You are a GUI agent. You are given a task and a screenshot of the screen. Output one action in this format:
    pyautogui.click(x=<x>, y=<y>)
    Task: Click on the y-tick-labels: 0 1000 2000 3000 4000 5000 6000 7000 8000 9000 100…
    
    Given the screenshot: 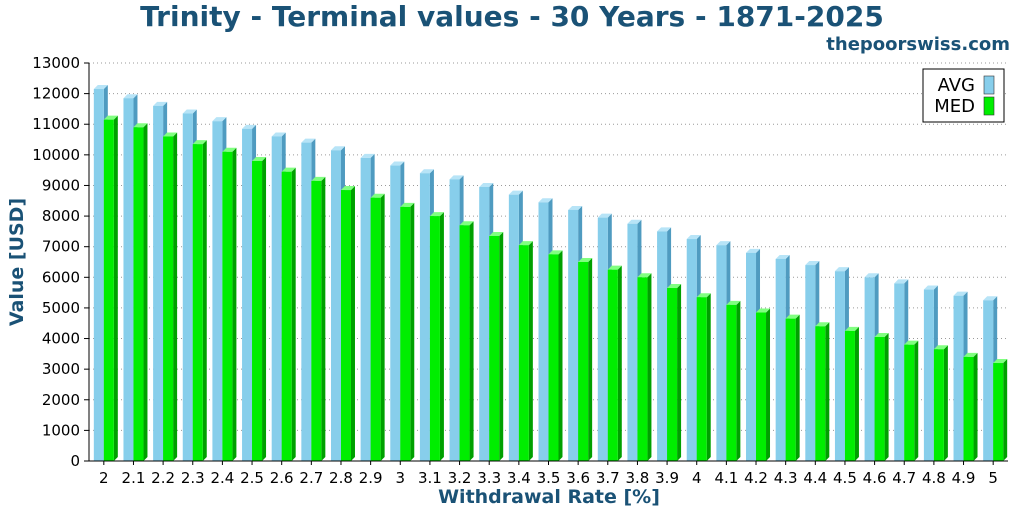 What is the action you would take?
    pyautogui.click(x=56, y=262)
    